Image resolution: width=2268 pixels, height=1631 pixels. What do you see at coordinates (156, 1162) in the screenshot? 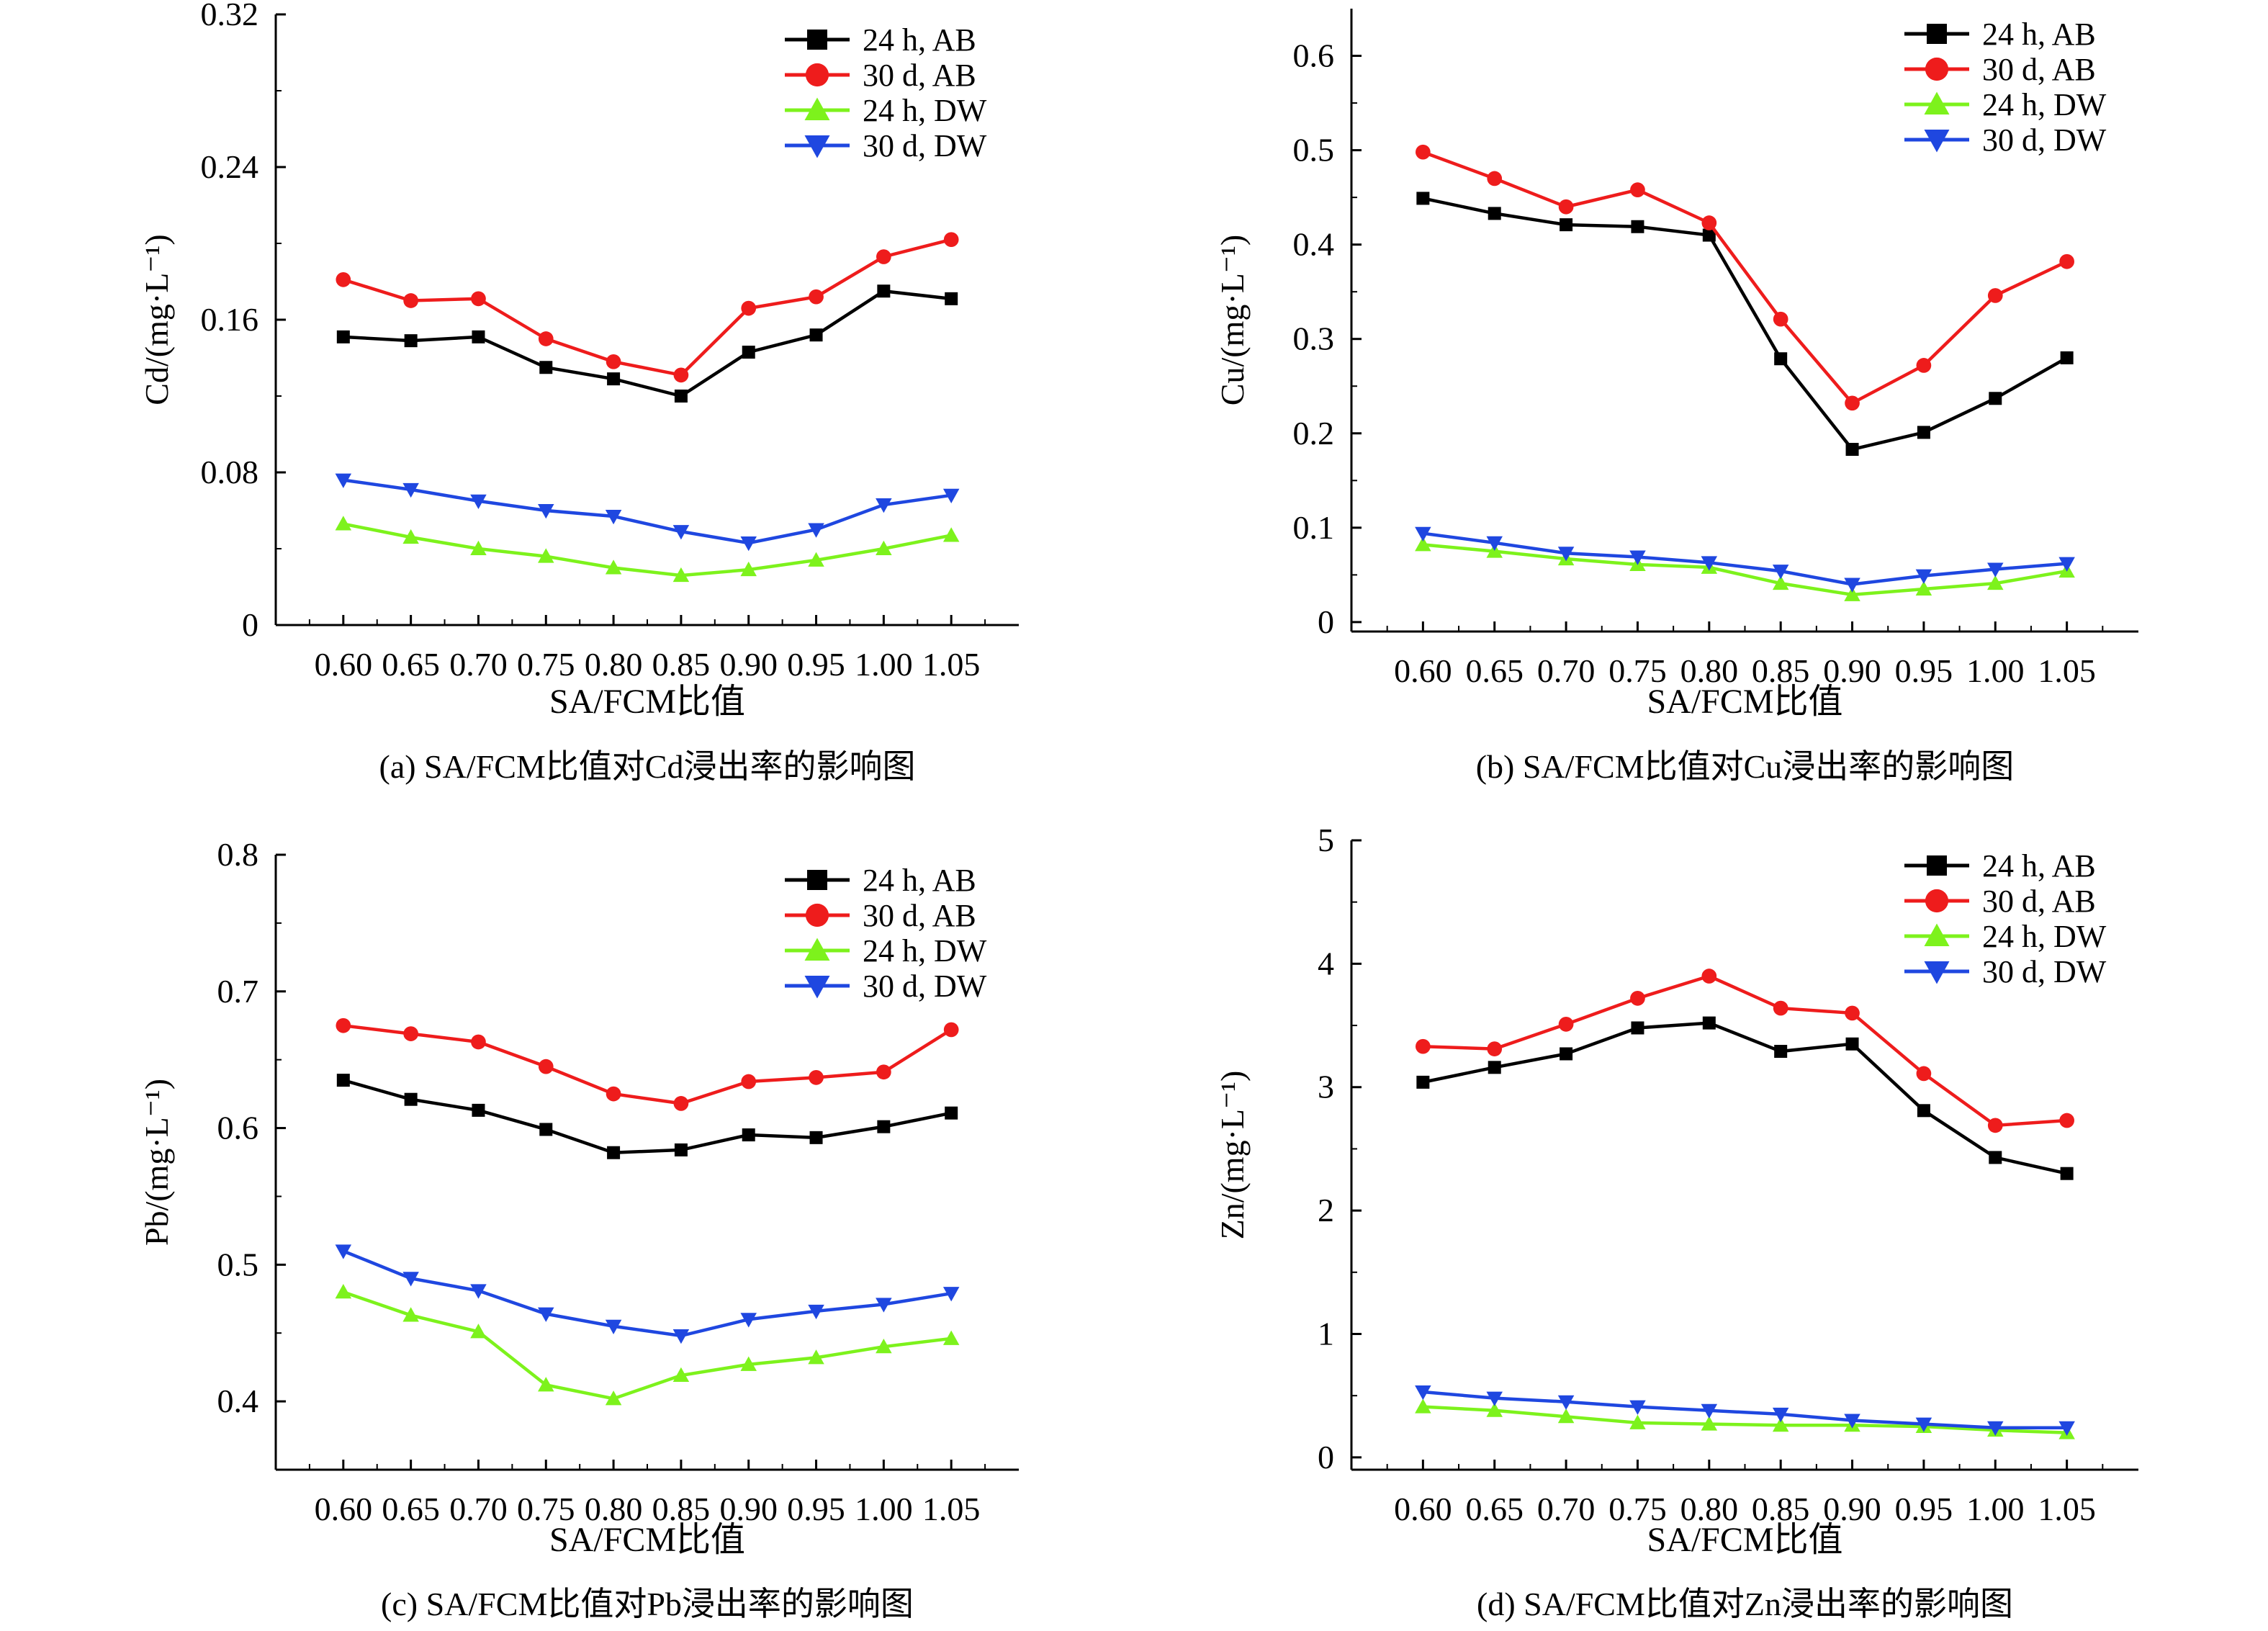
I see `y-axis-title: Pb/(mg·L⁻¹)` at bounding box center [156, 1162].